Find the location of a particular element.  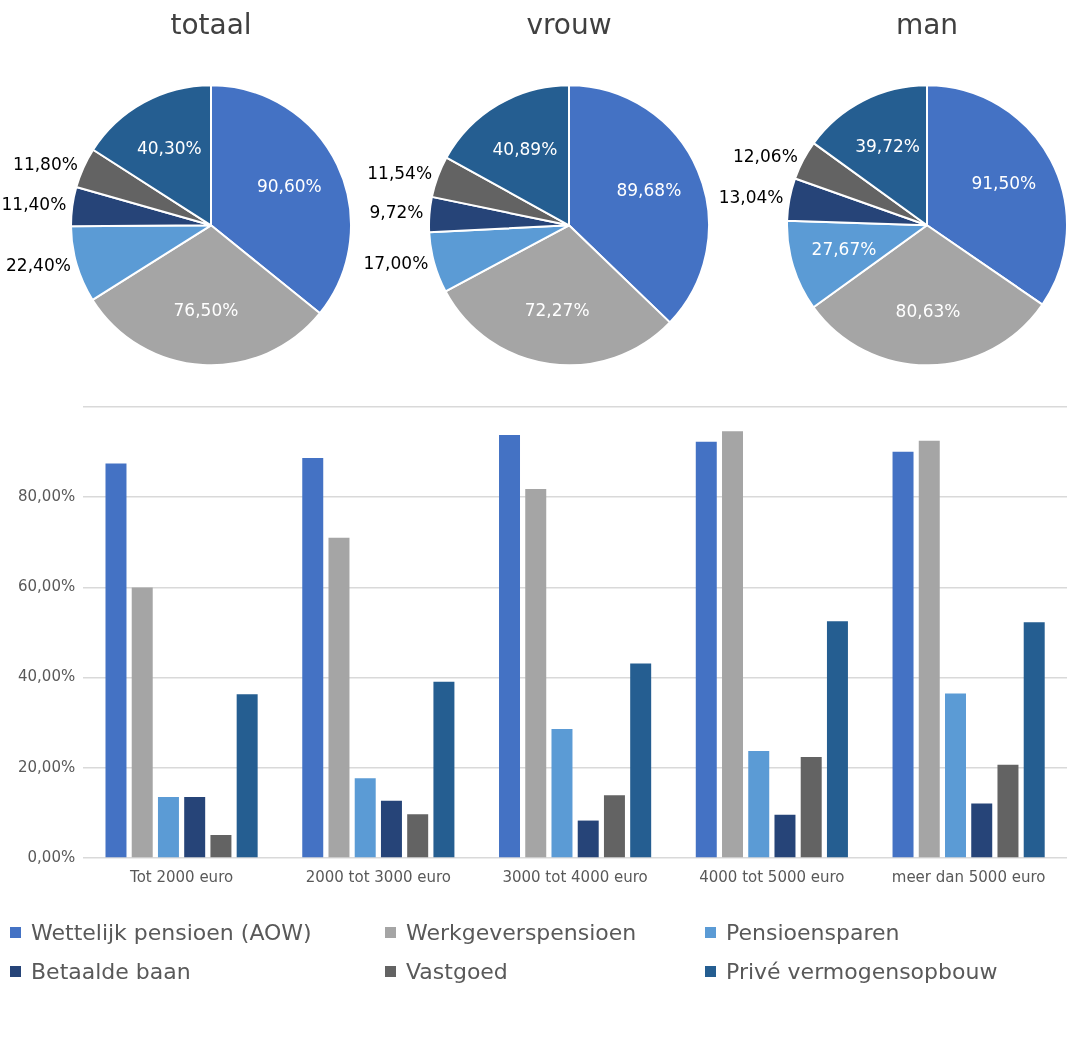

data-label: 17,00% is located at coordinates (396, 262).